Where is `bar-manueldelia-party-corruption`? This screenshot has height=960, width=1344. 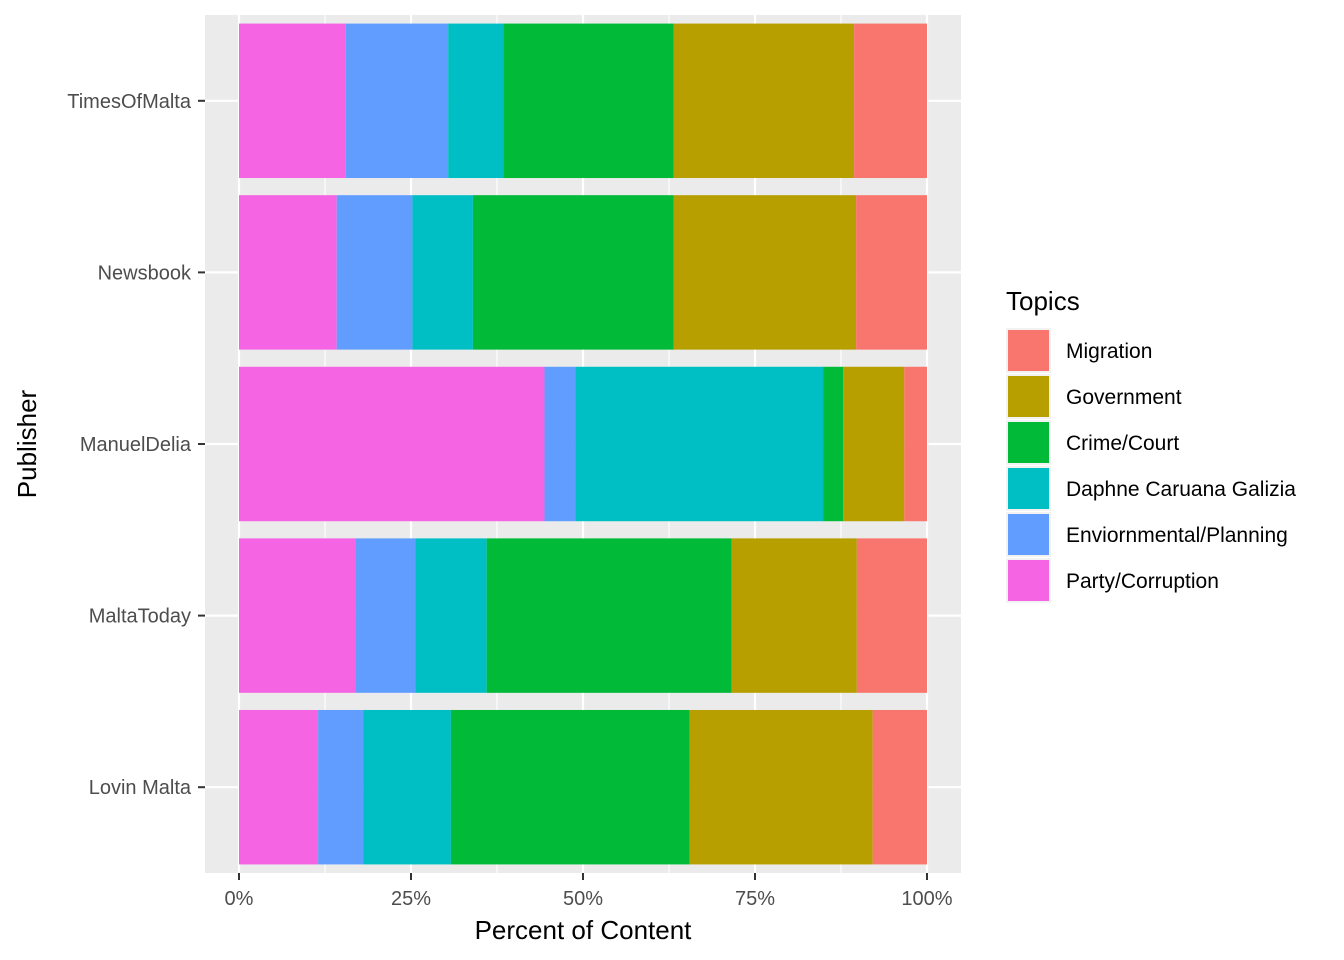
bar-manueldelia-party-corruption is located at coordinates (392, 444).